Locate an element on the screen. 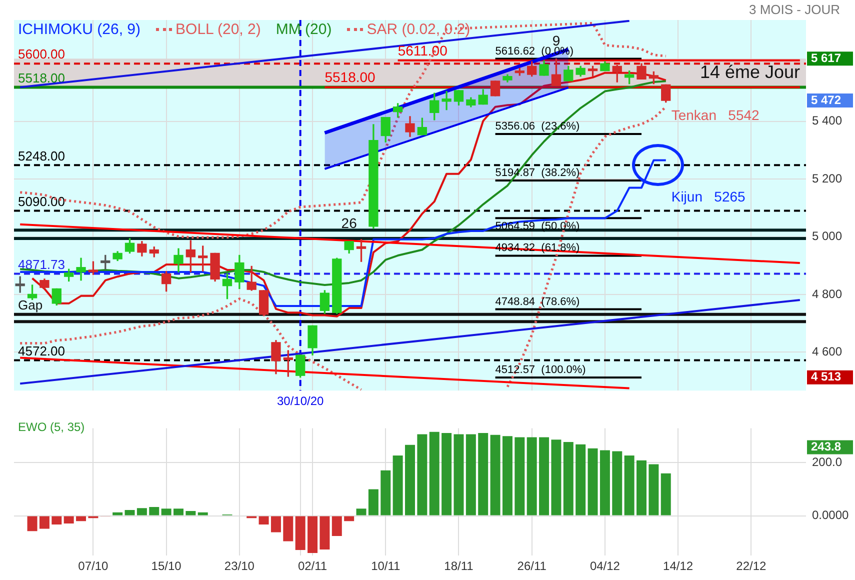 Image resolution: width=855 pixels, height=580 pixels. line-series is located at coordinates (190, 344).